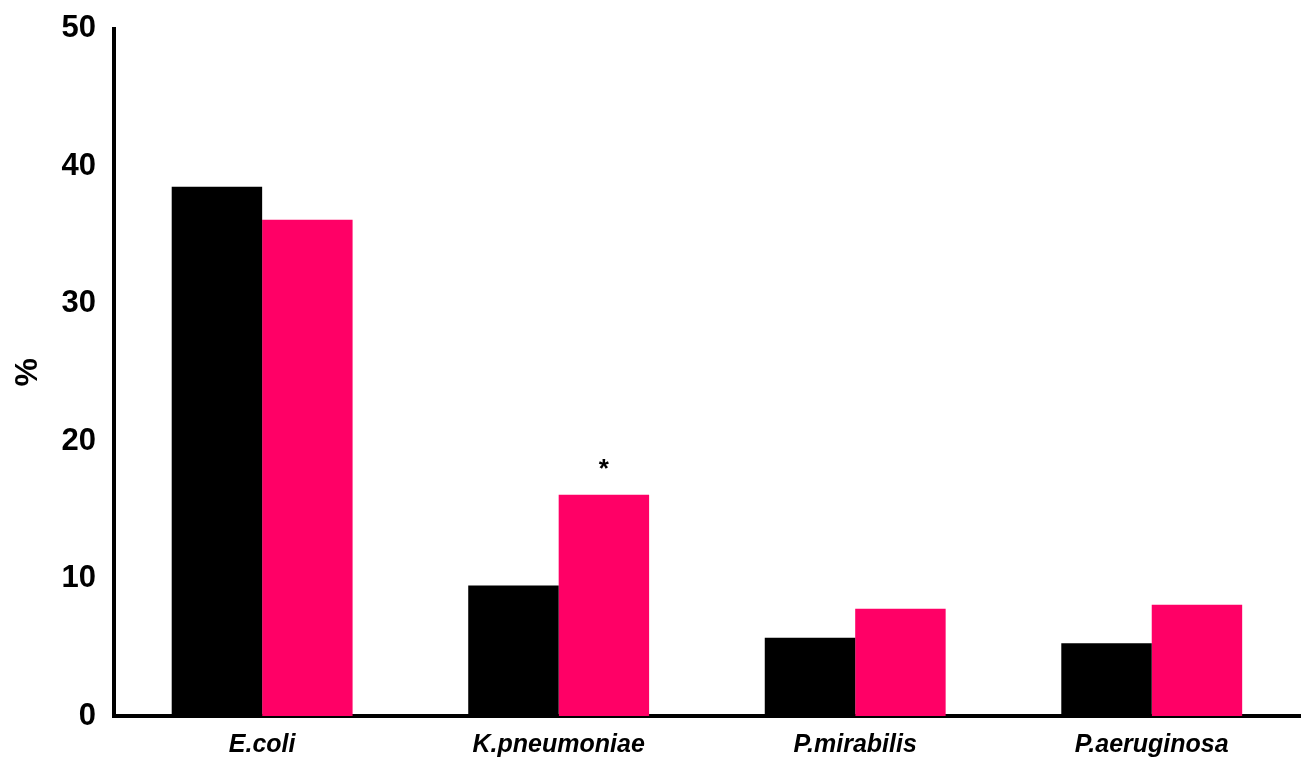 This screenshot has width=1305, height=774. I want to click on x-tick-label: E.coli, so click(262, 742).